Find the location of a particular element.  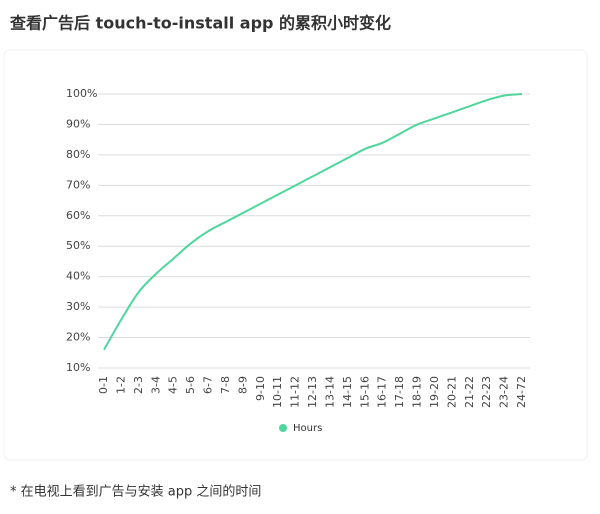

x-tick-label: 3-4 is located at coordinates (155, 385).